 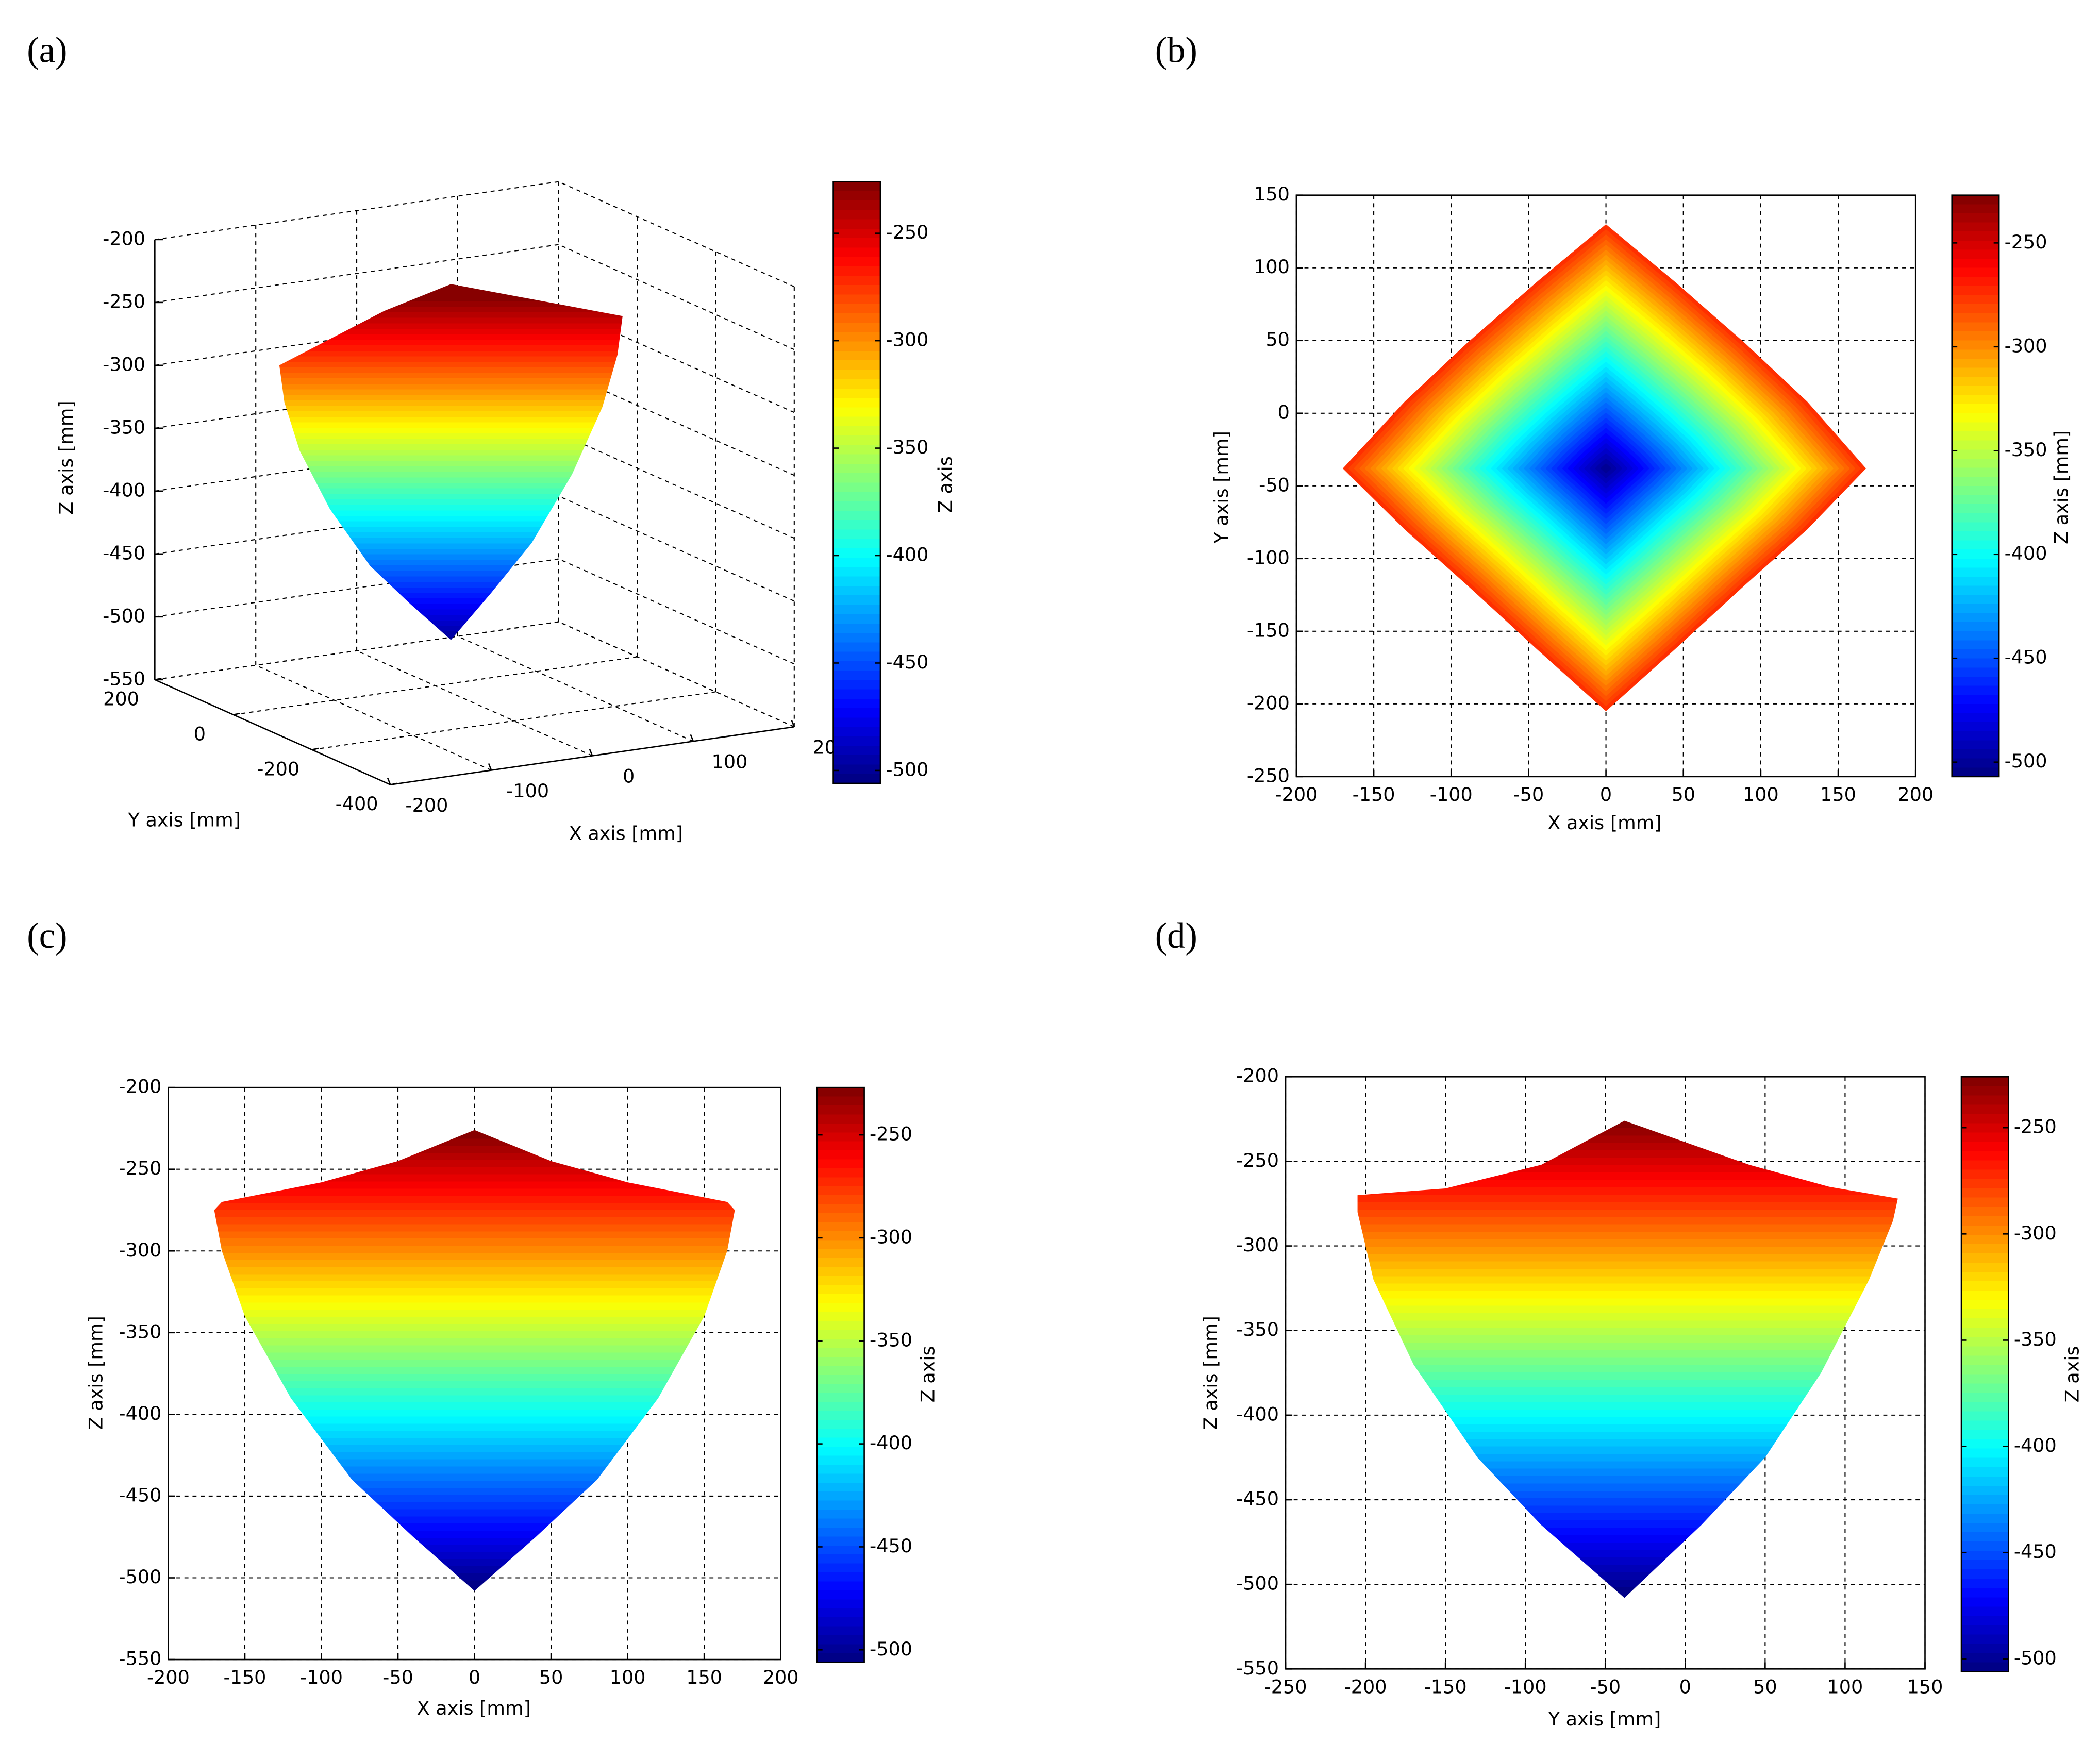 What do you see at coordinates (907, 447) in the screenshot?
I see `colorbar-tick-label: -350` at bounding box center [907, 447].